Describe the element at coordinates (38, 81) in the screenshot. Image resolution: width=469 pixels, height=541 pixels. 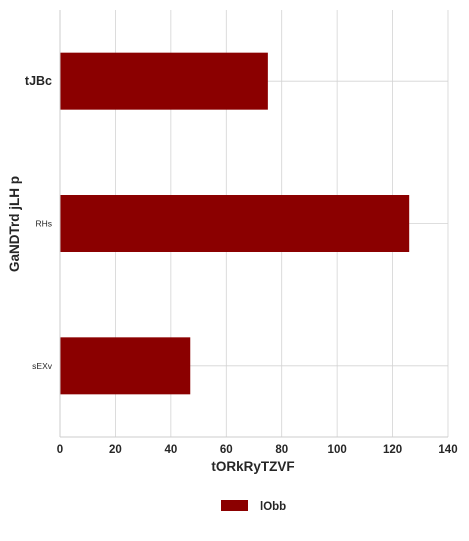
I see `y-tick-label: tJBc` at that location.